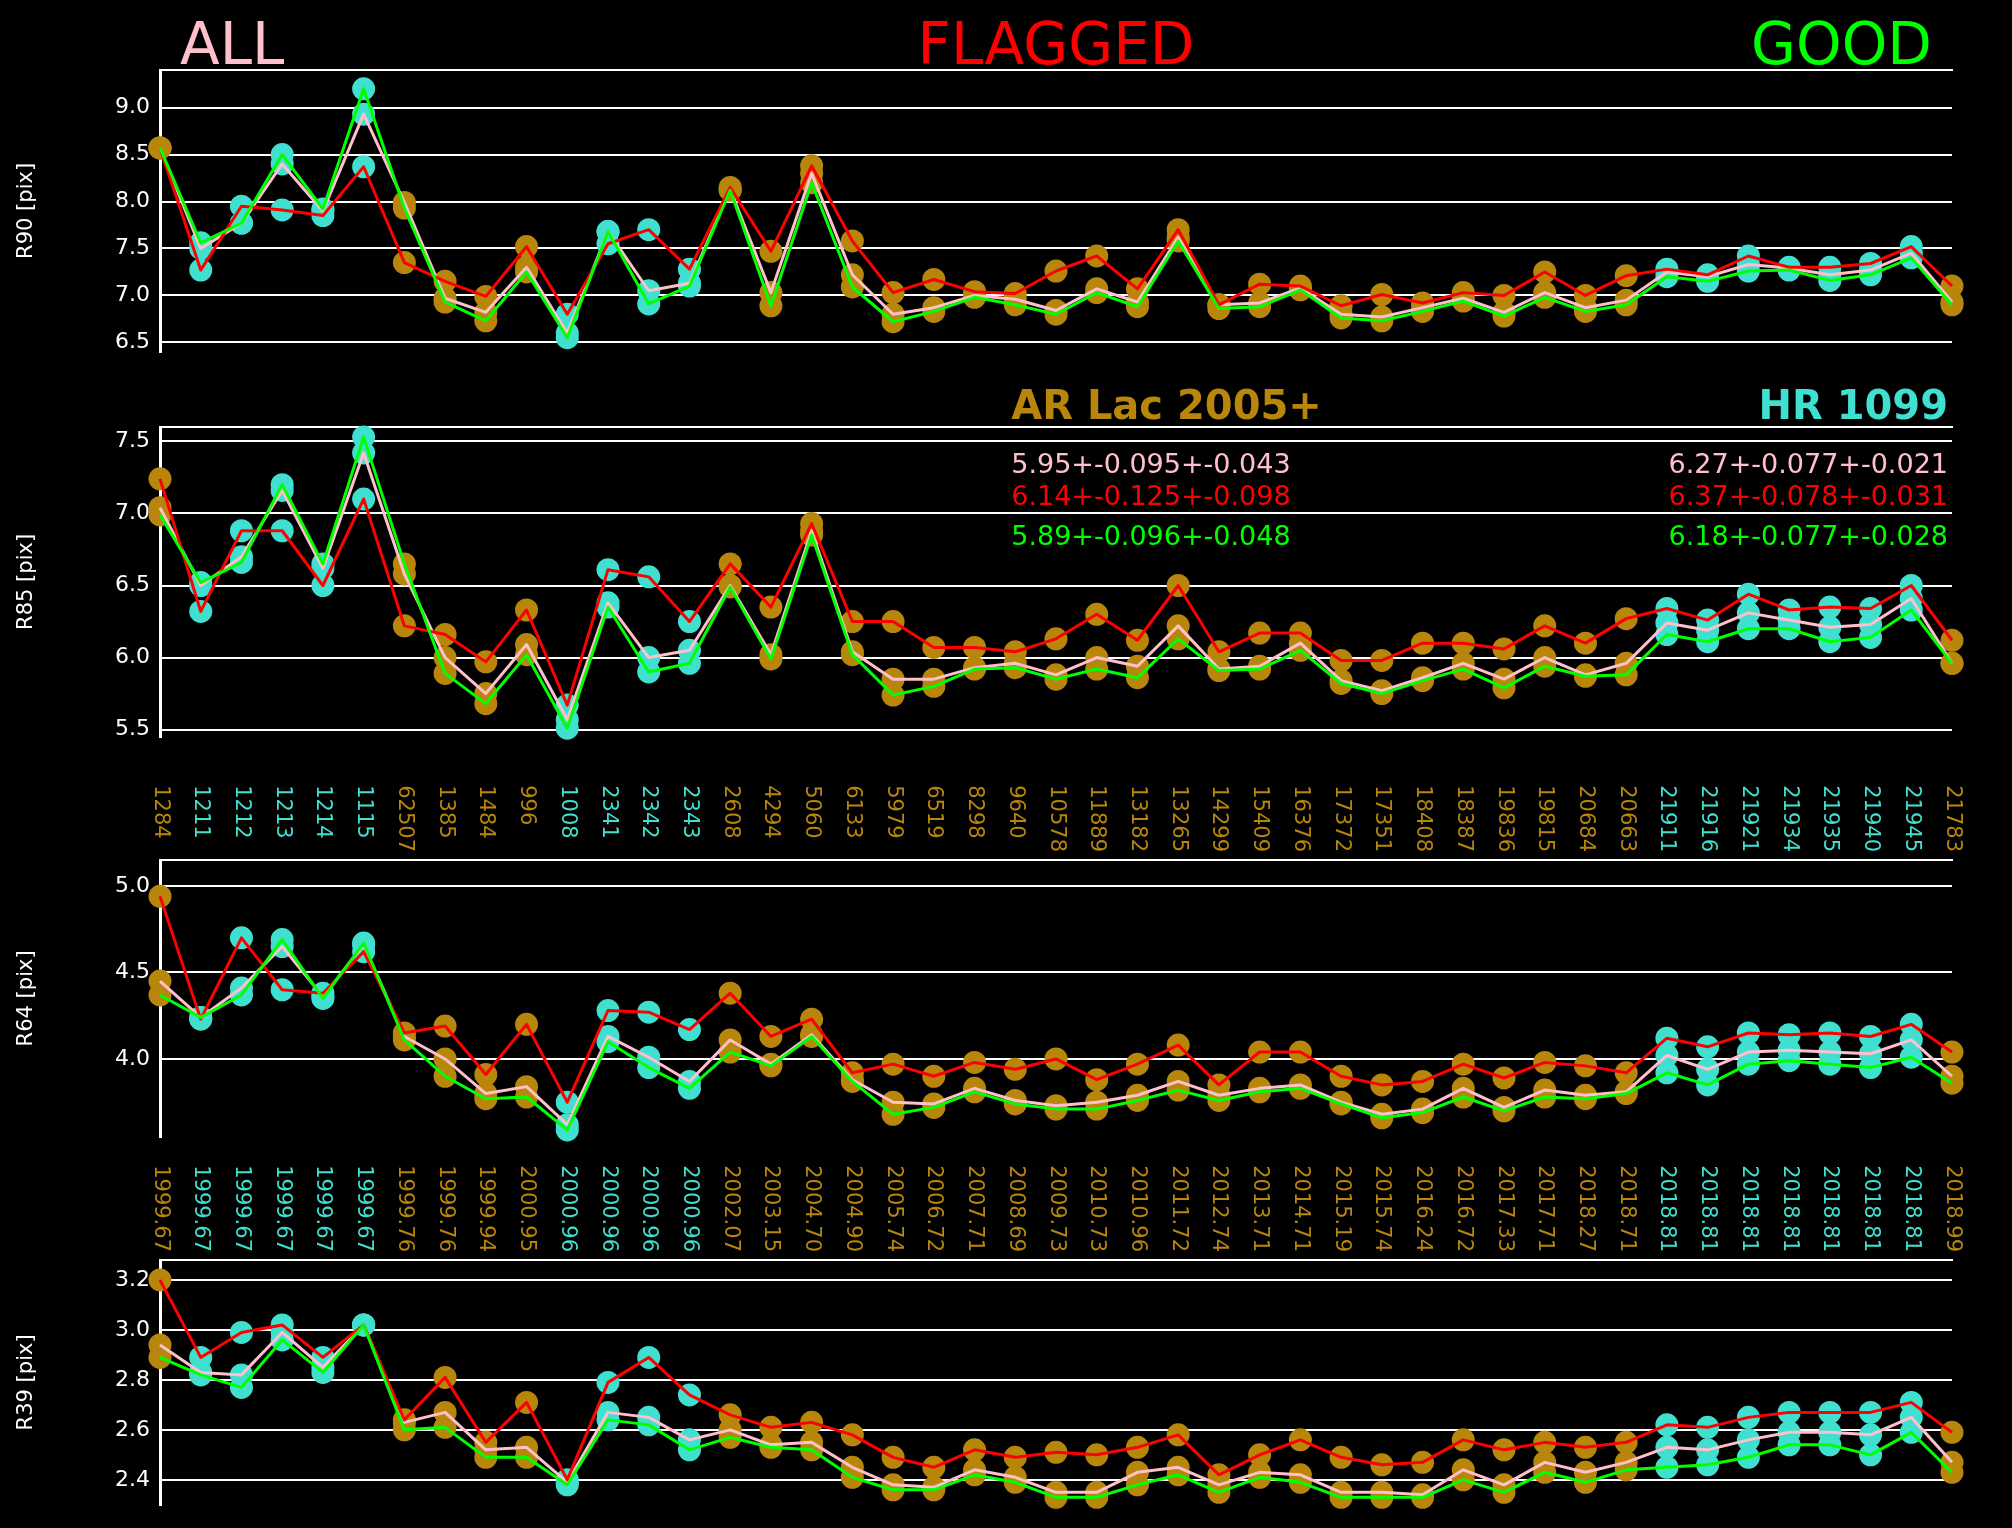 The image size is (2012, 1528). What do you see at coordinates (691, 812) in the screenshot?
I see `x-tick-label: 2343` at bounding box center [691, 812].